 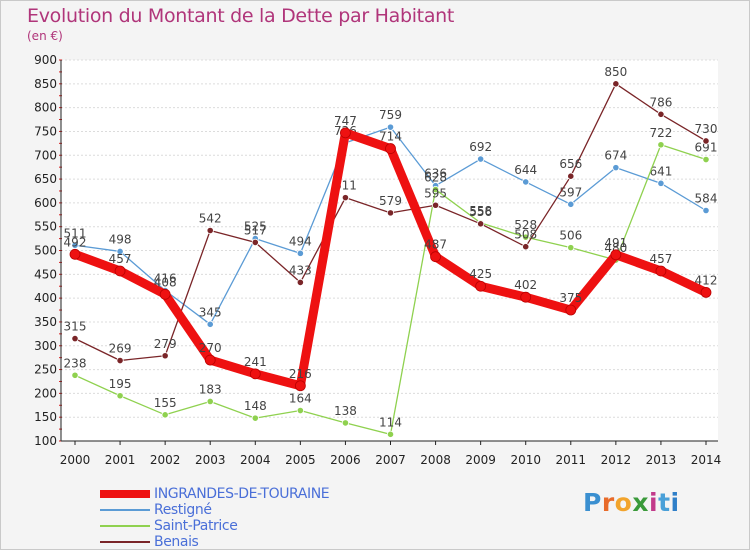 I want to click on data-label-saint-patrice: 558, so click(x=480, y=211).